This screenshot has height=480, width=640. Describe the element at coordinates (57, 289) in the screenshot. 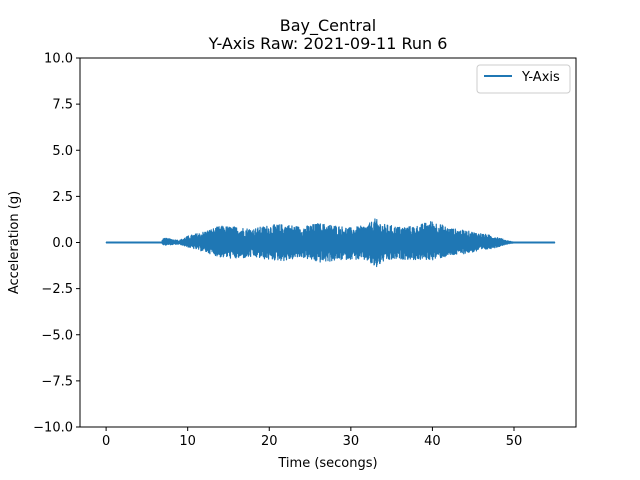

I see `y-tick-label: −2.5` at that location.